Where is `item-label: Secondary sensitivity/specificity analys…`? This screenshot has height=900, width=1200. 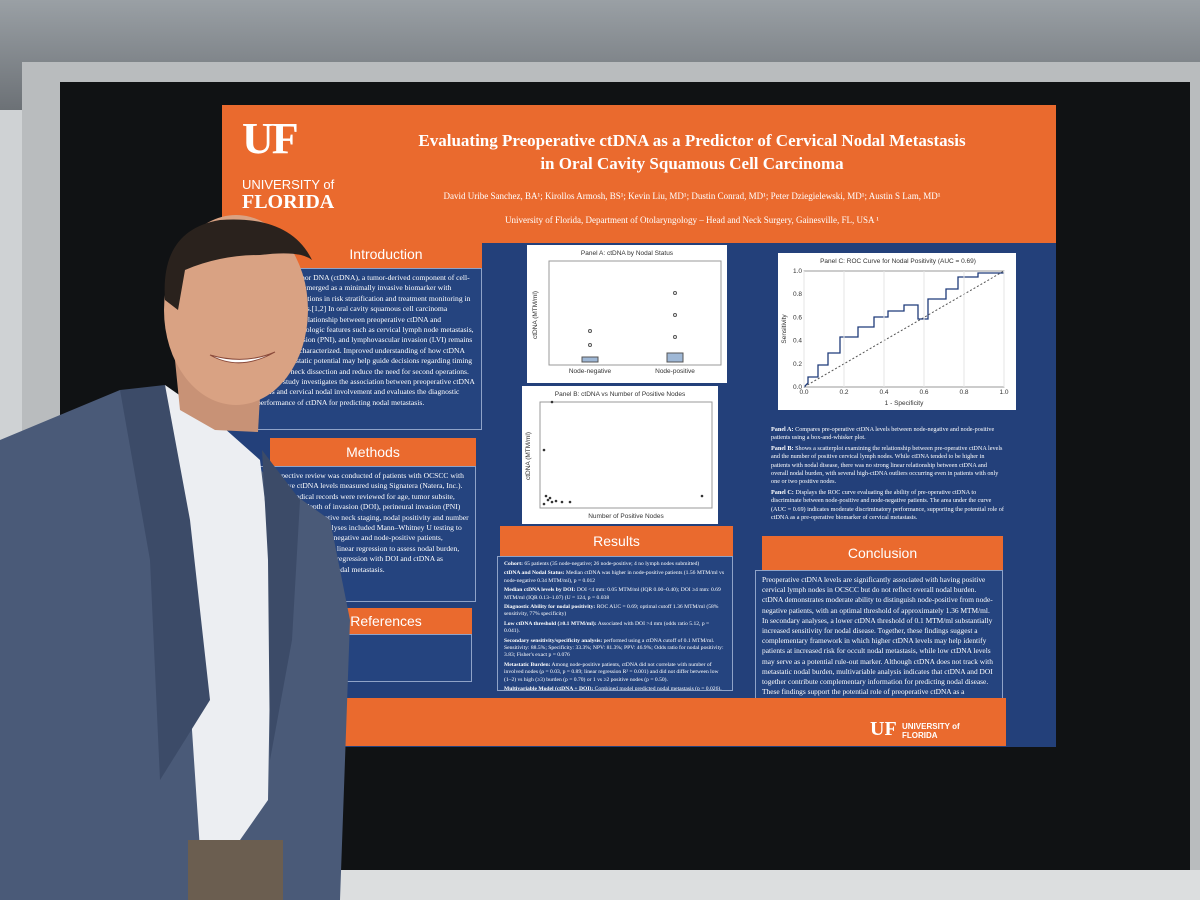
item-label: Secondary sensitivity/specificity analys… is located at coordinates (553, 640).